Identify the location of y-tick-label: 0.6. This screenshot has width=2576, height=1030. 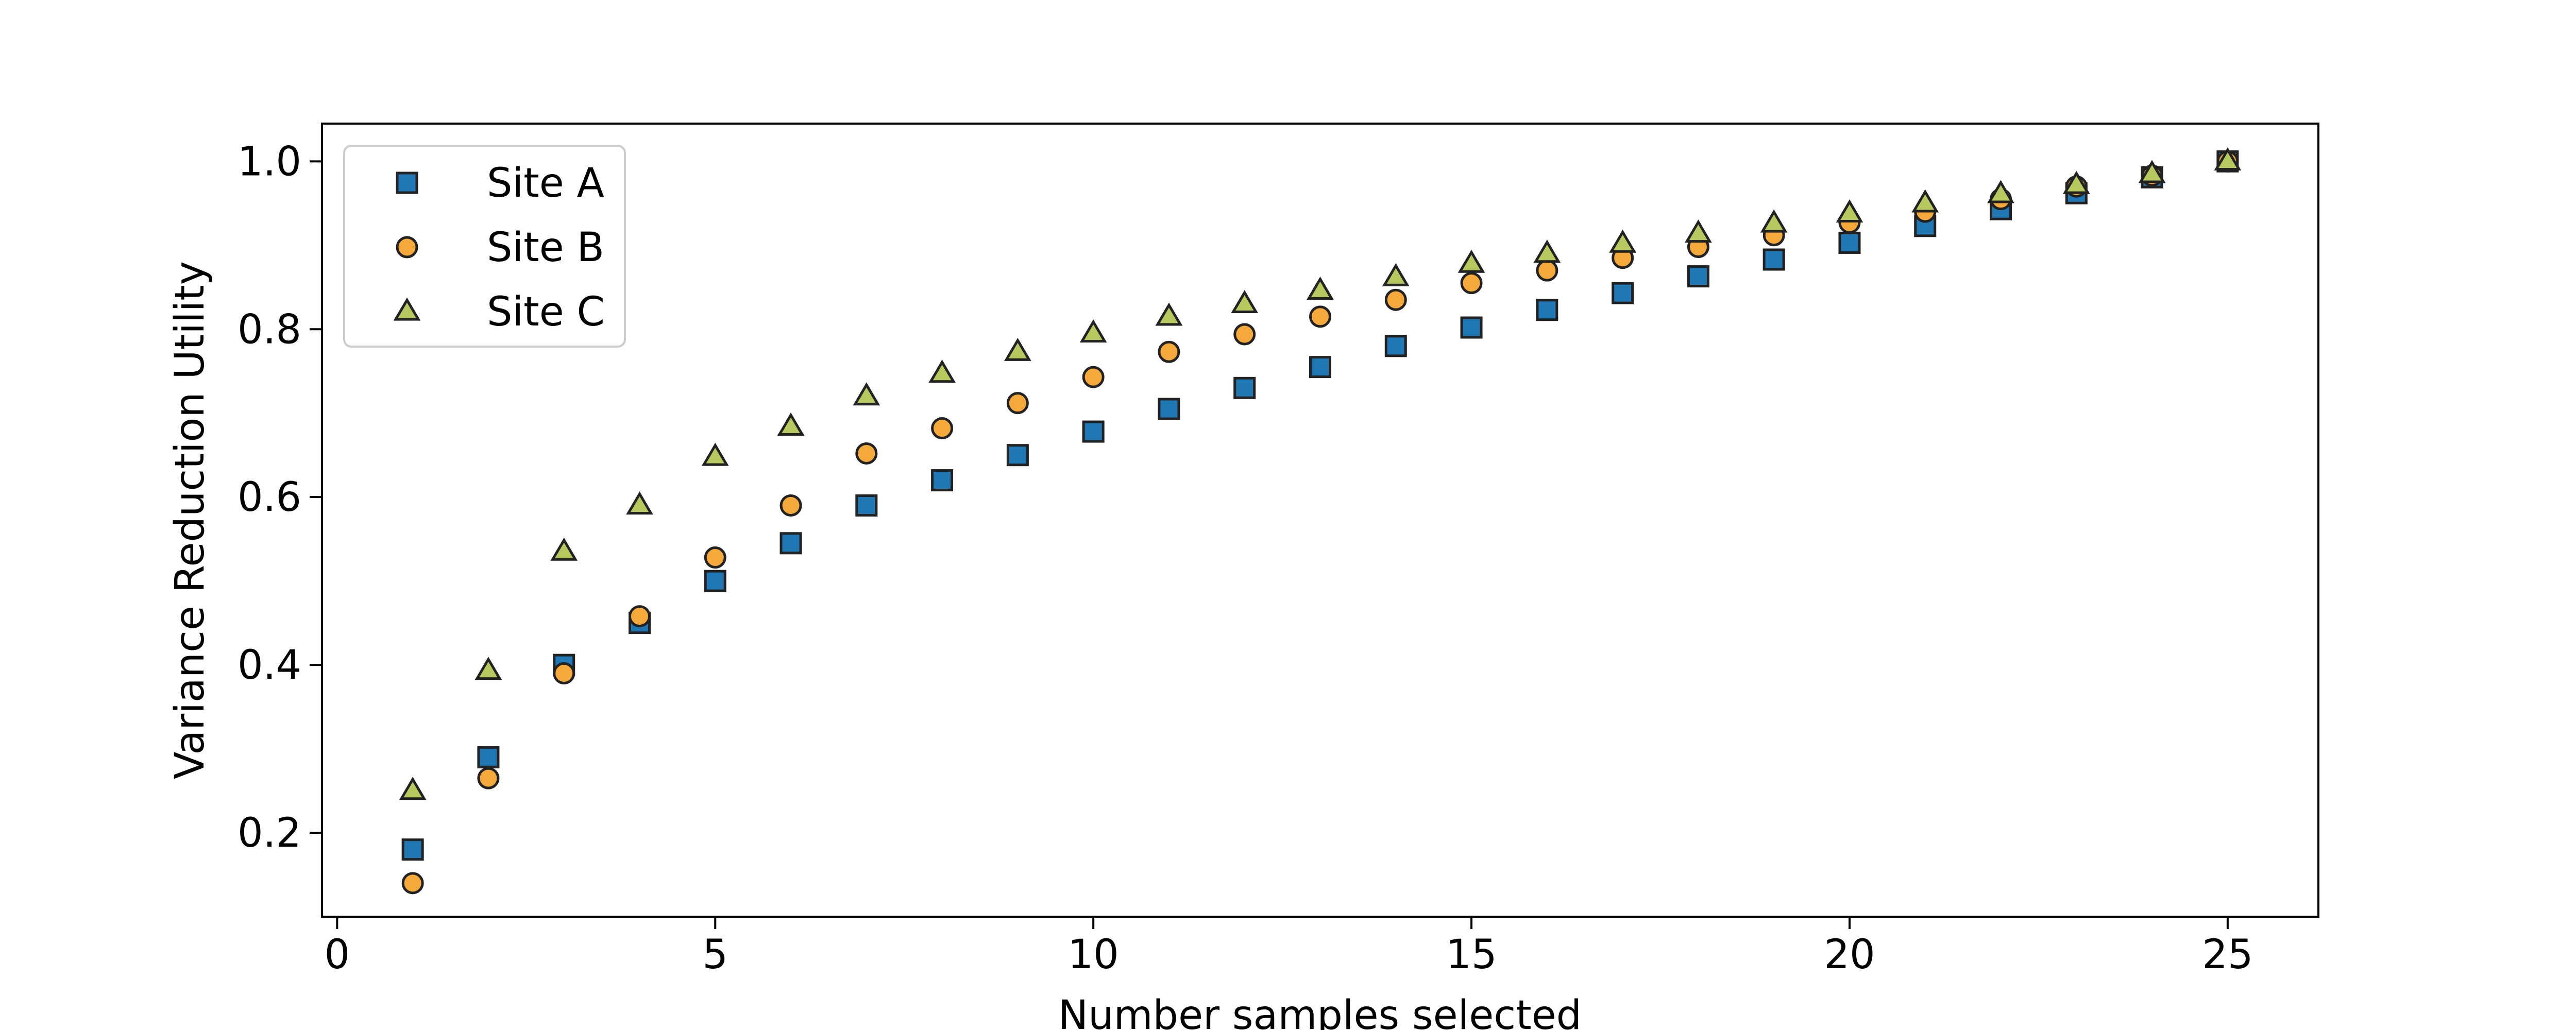
(269, 497).